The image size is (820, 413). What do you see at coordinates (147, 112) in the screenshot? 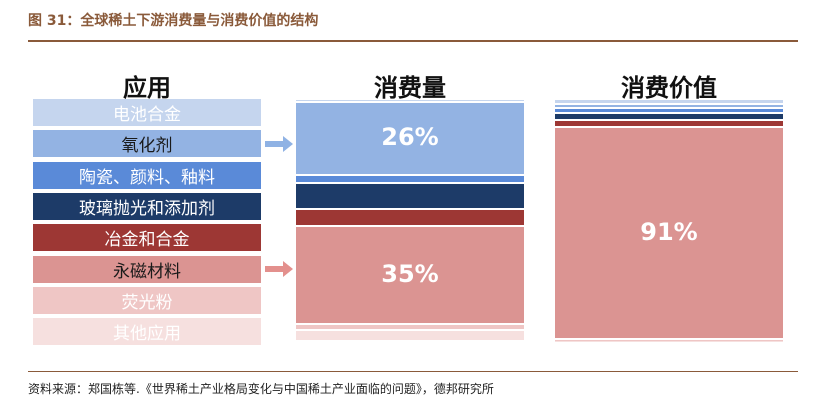
I see `legend-item: 电池合金` at bounding box center [147, 112].